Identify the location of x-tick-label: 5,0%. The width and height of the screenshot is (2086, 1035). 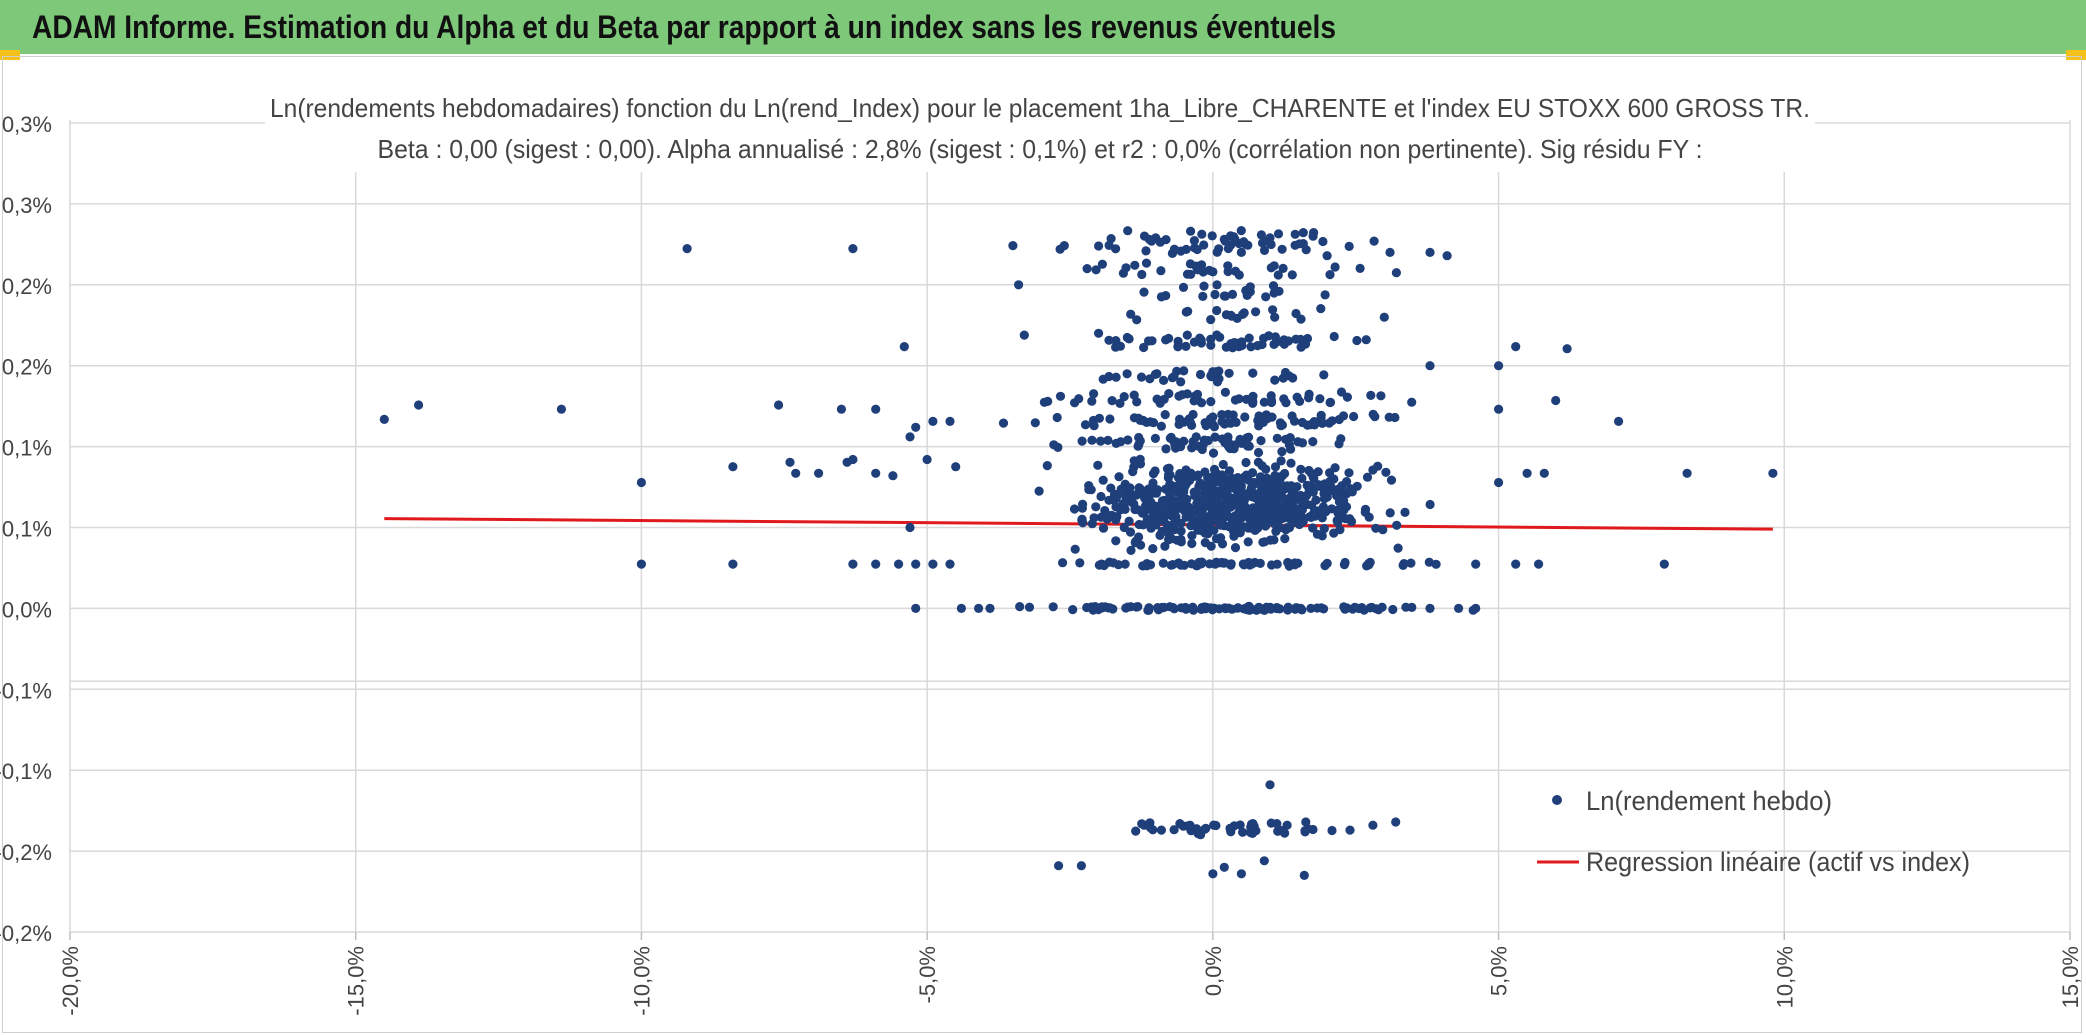
(1499, 971).